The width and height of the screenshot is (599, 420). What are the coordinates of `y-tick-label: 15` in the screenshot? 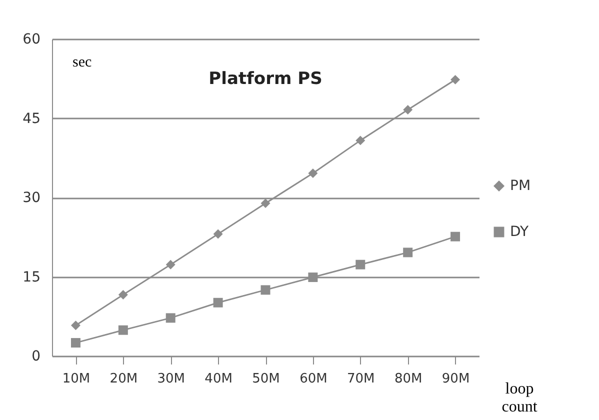 It's located at (31, 277).